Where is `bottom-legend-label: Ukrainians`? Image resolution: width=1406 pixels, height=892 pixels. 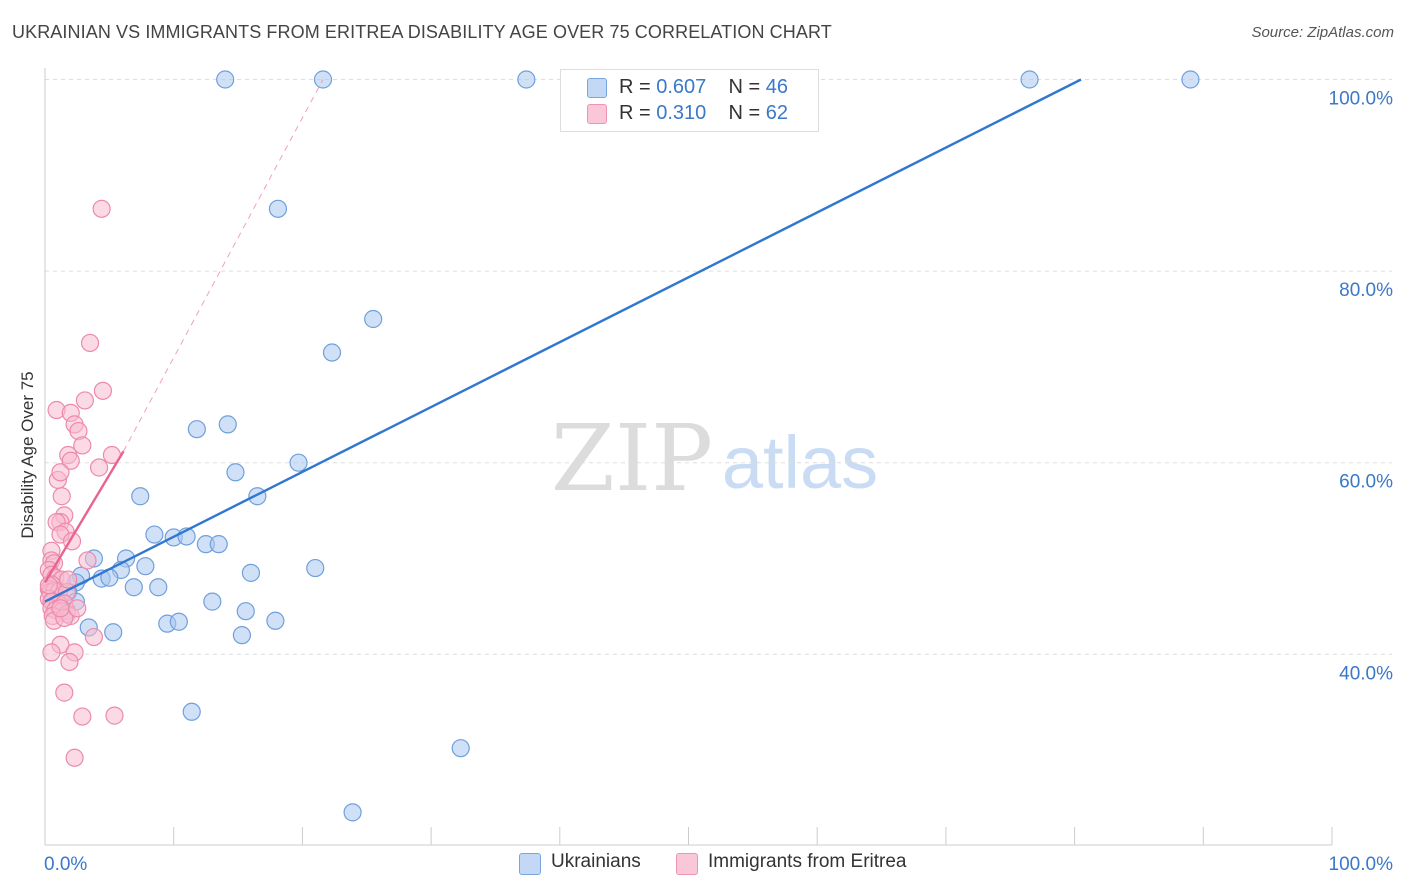
bottom-legend-label: Ukrainians is located at coordinates (596, 861).